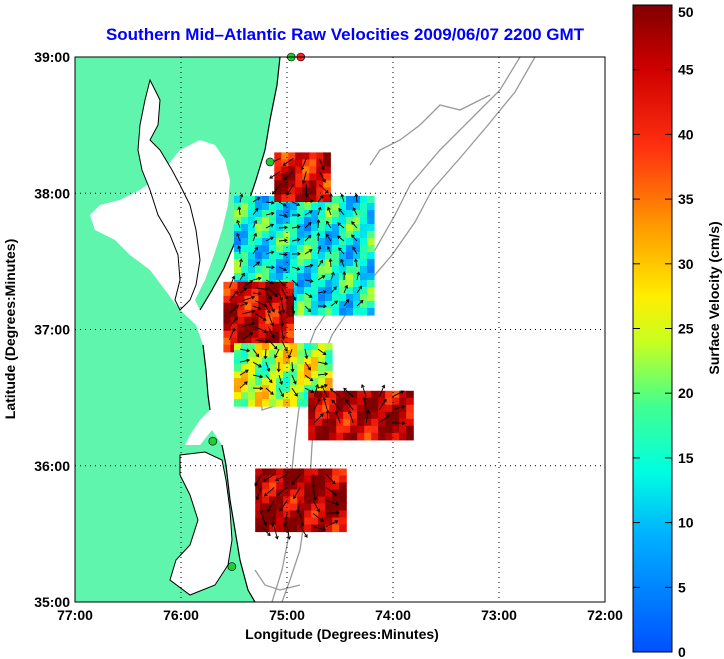  Describe the element at coordinates (340, 615) in the screenshot. I see `x-tick-labels: 77:00 76:00 75:00 74:00 73:00 72:00` at that location.